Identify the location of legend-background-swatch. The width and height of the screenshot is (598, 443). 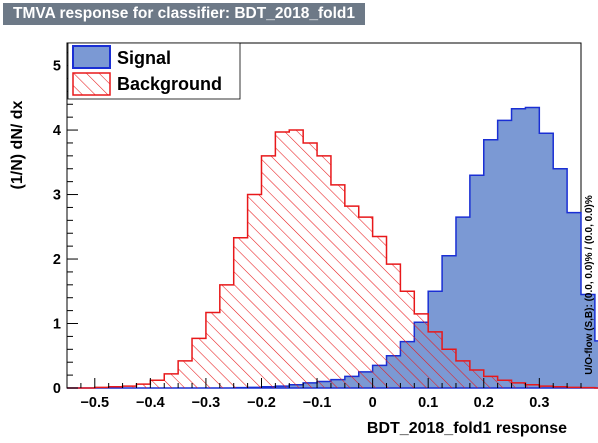
(91, 84).